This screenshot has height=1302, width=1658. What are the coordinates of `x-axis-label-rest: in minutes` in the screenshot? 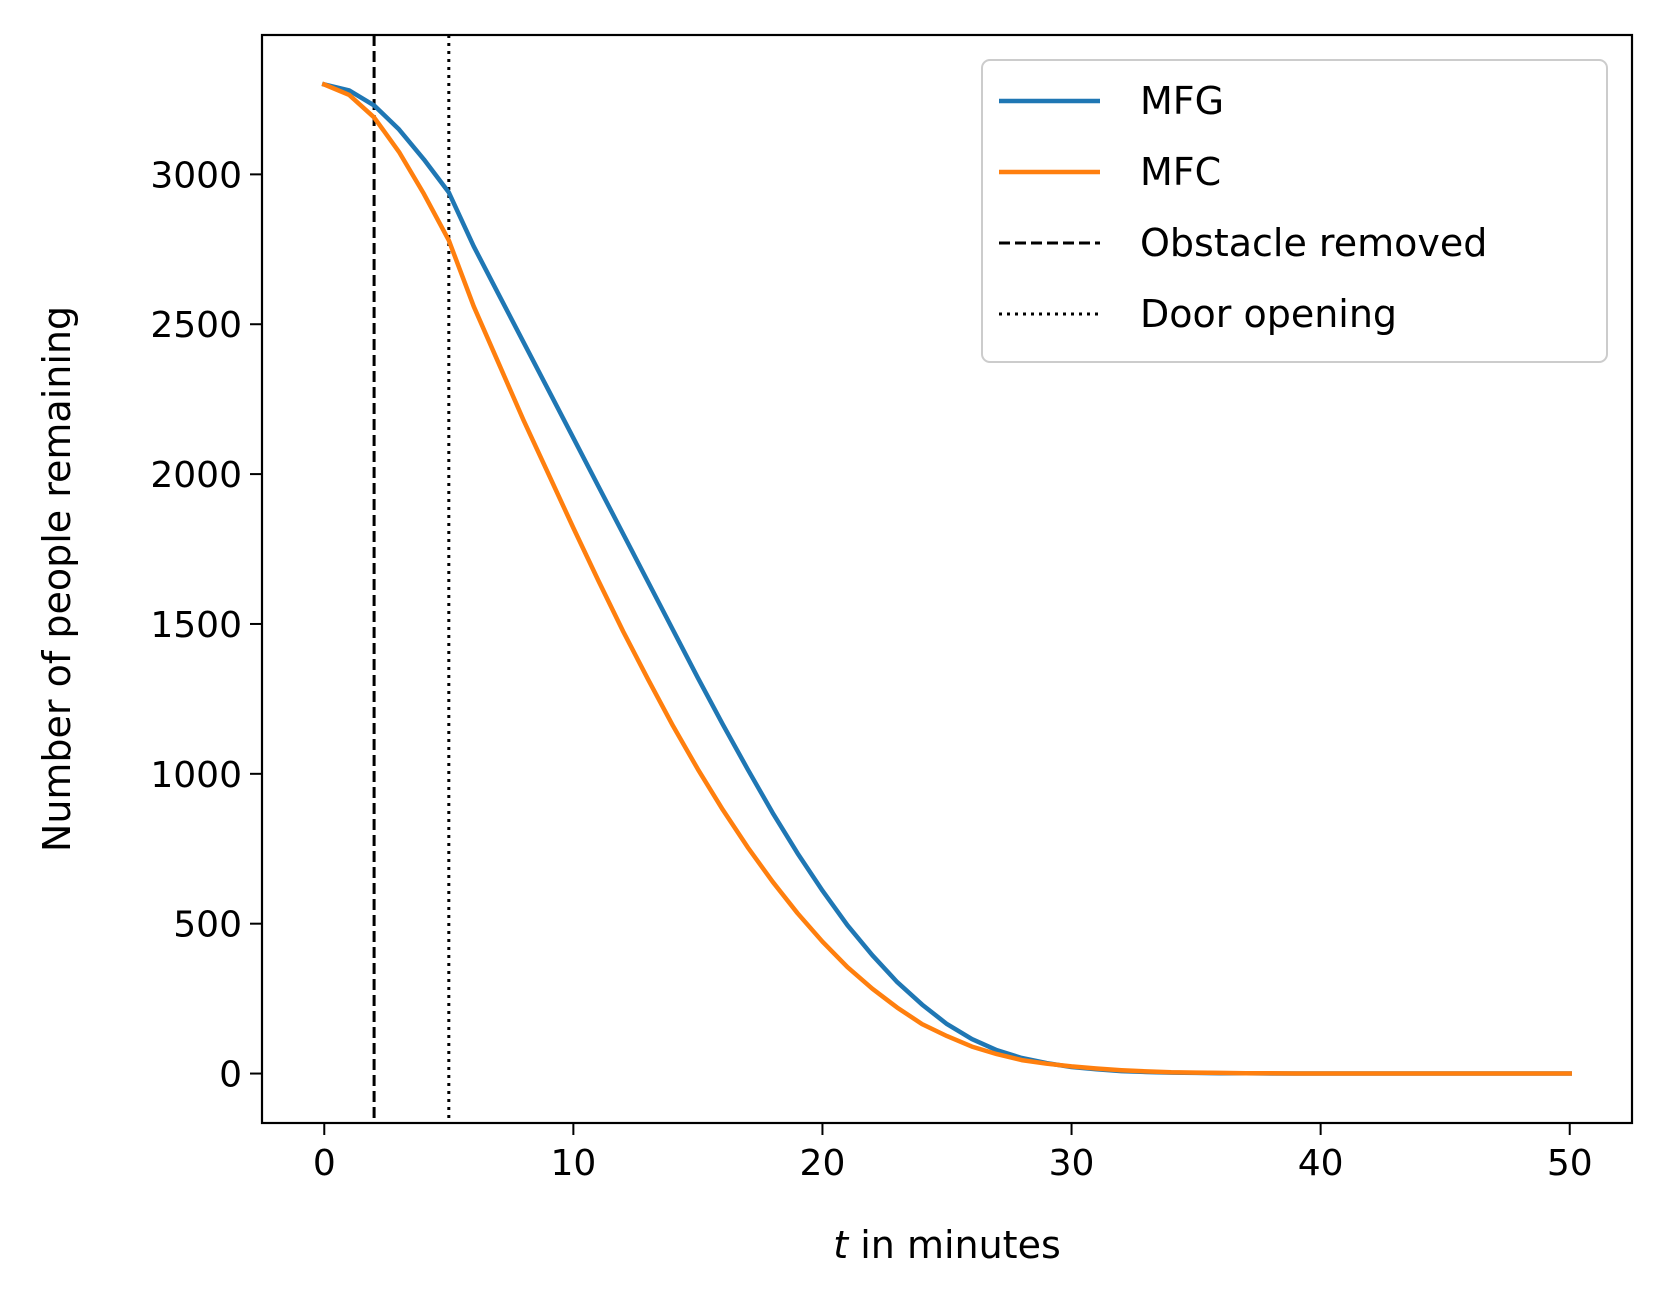 It's located at (954, 1245).